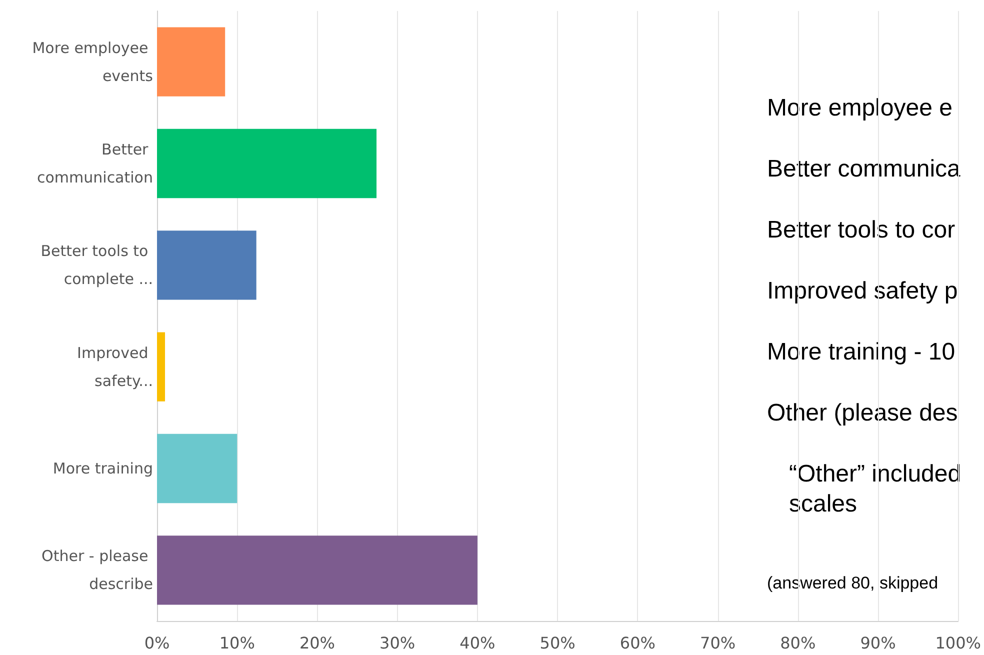  I want to click on x-tick-label: 10%, so click(237, 643).